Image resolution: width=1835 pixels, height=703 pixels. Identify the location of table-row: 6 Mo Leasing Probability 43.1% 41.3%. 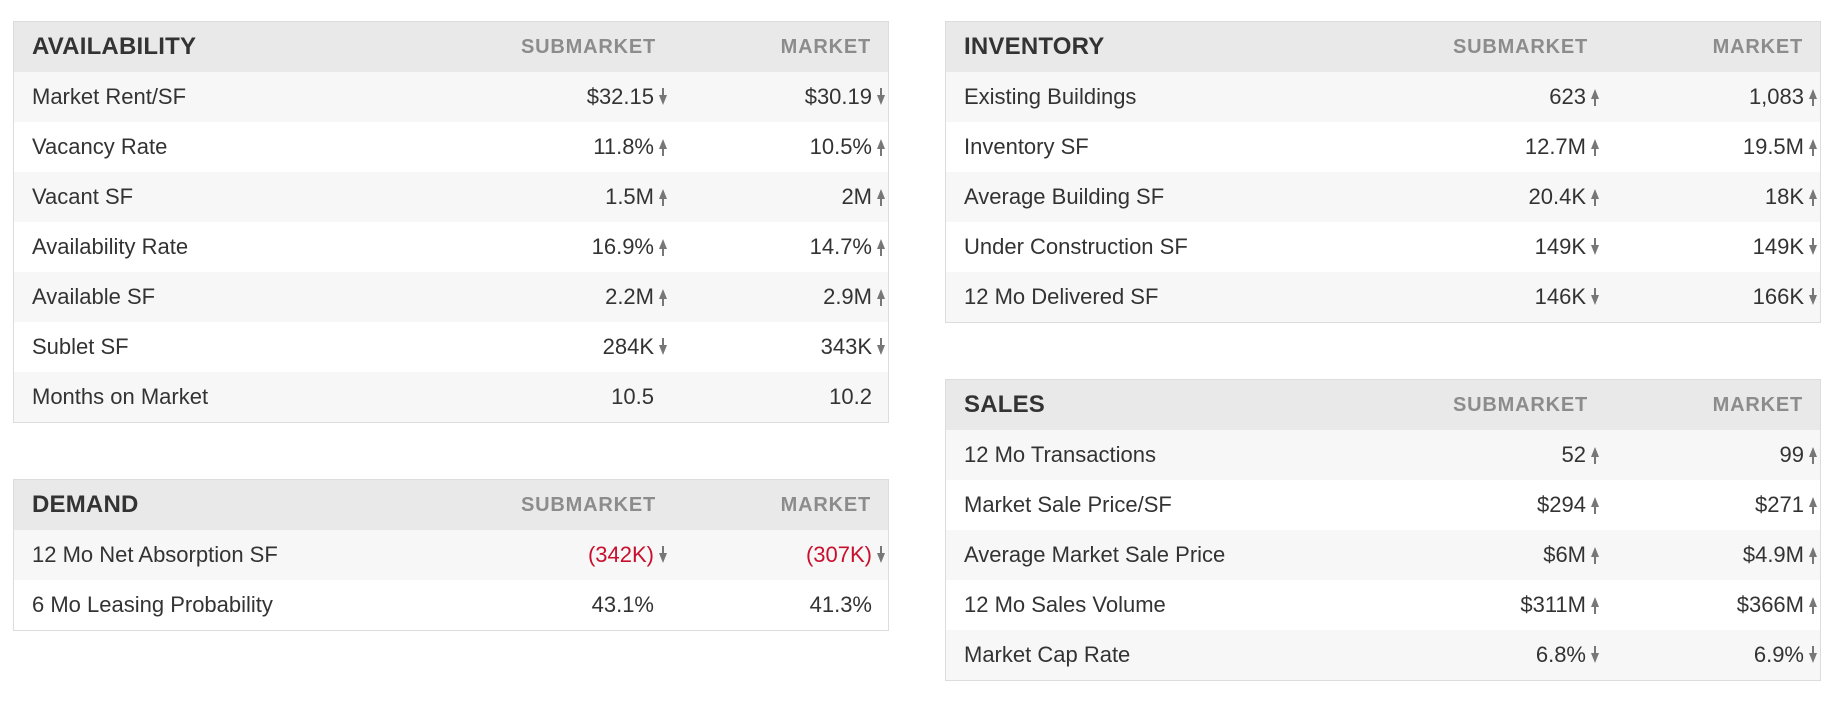
(451, 605).